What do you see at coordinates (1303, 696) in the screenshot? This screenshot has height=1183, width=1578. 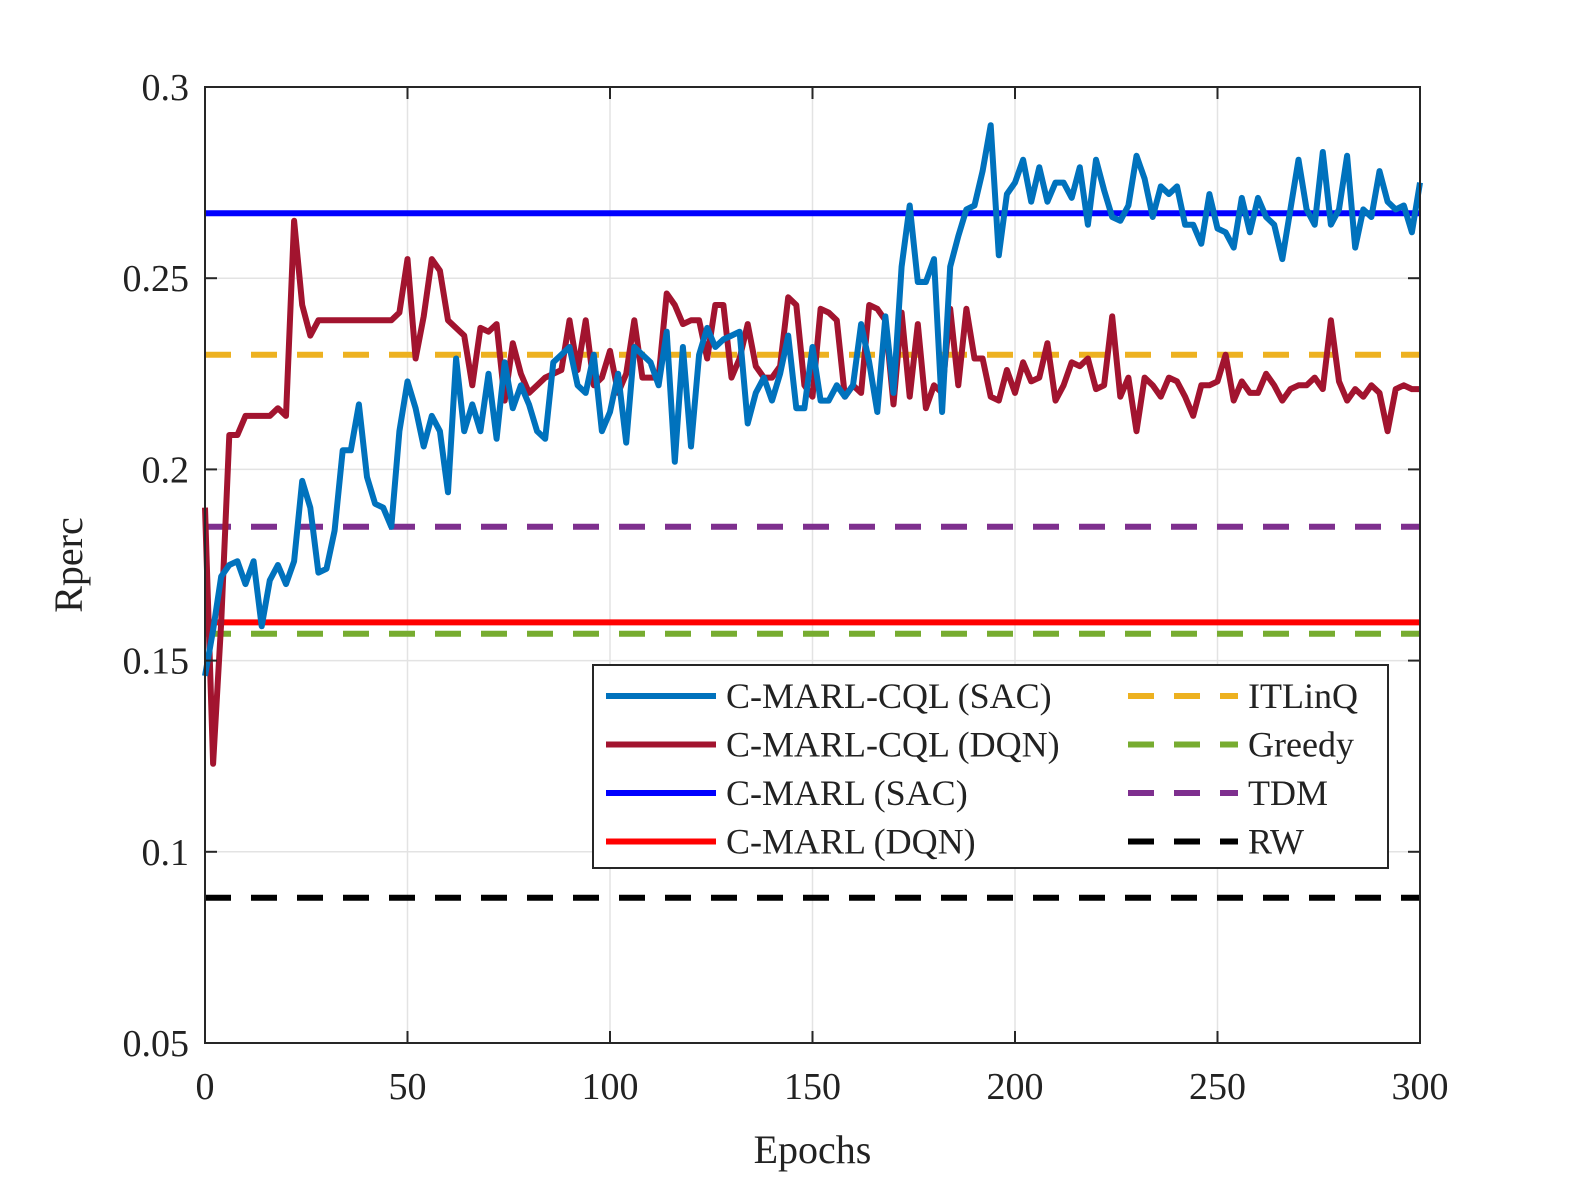 I see `legend-label-itlinq: ITLinQ` at bounding box center [1303, 696].